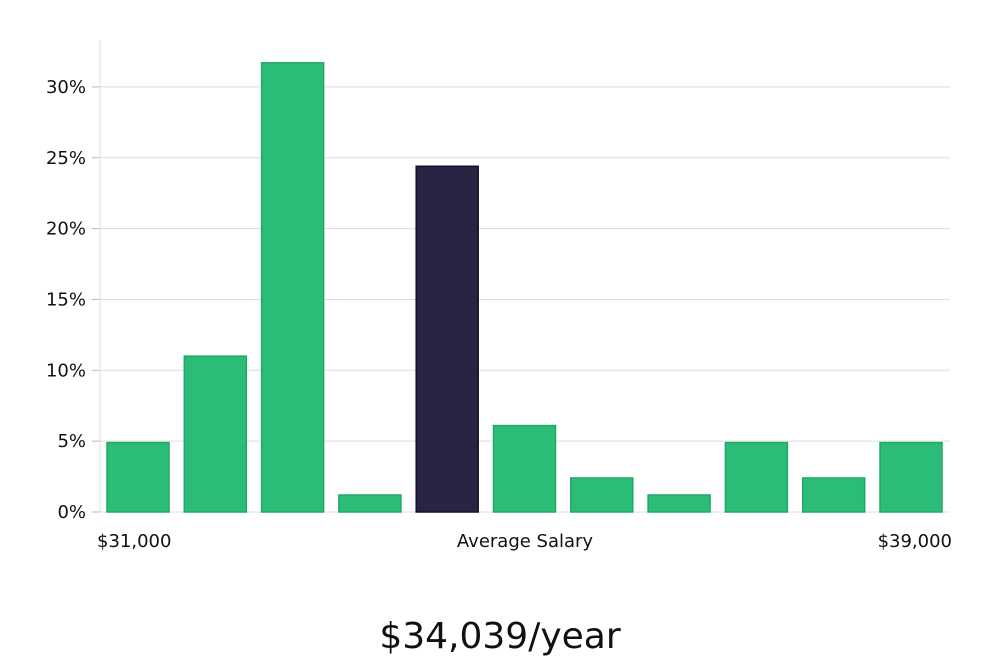 This screenshot has width=1000, height=660. Describe the element at coordinates (447, 339) in the screenshot. I see `histogram-bar-highlighted` at that location.